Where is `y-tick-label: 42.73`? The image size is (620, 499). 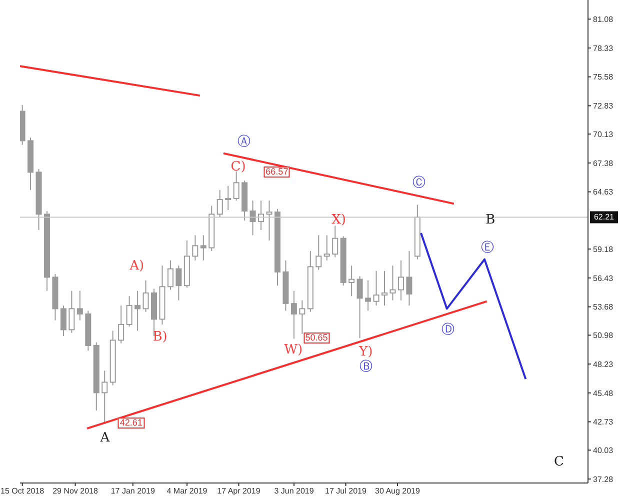
y-tick-label: 42.73 is located at coordinates (603, 422).